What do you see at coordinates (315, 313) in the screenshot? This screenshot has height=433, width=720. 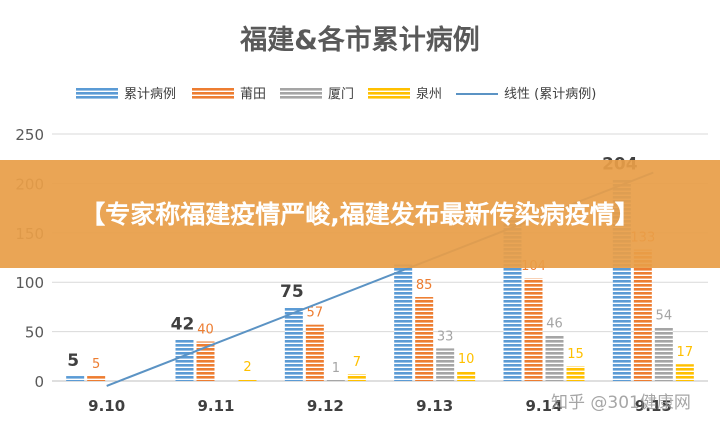 I see `data-label: 57` at bounding box center [315, 313].